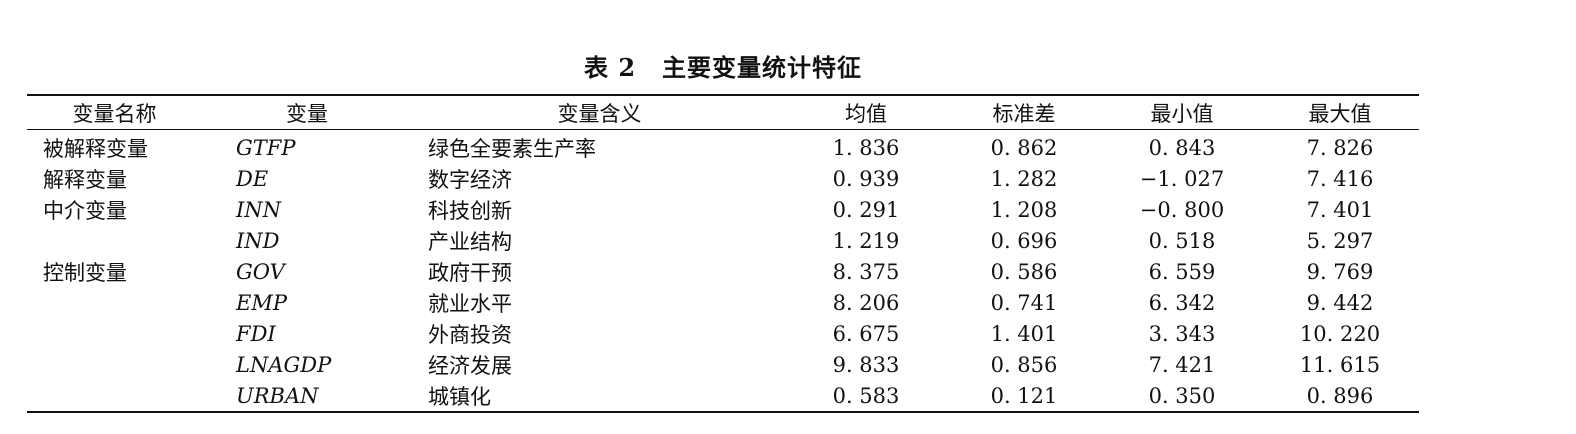  Describe the element at coordinates (1182, 209) in the screenshot. I see `cell-min: −0. 800` at that location.